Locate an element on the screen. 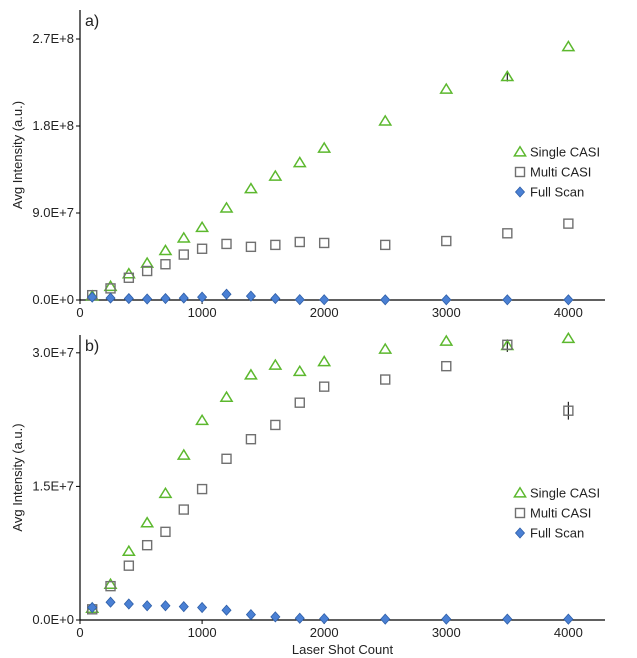 The image size is (637, 658). panel-label: a) is located at coordinates (92, 21).